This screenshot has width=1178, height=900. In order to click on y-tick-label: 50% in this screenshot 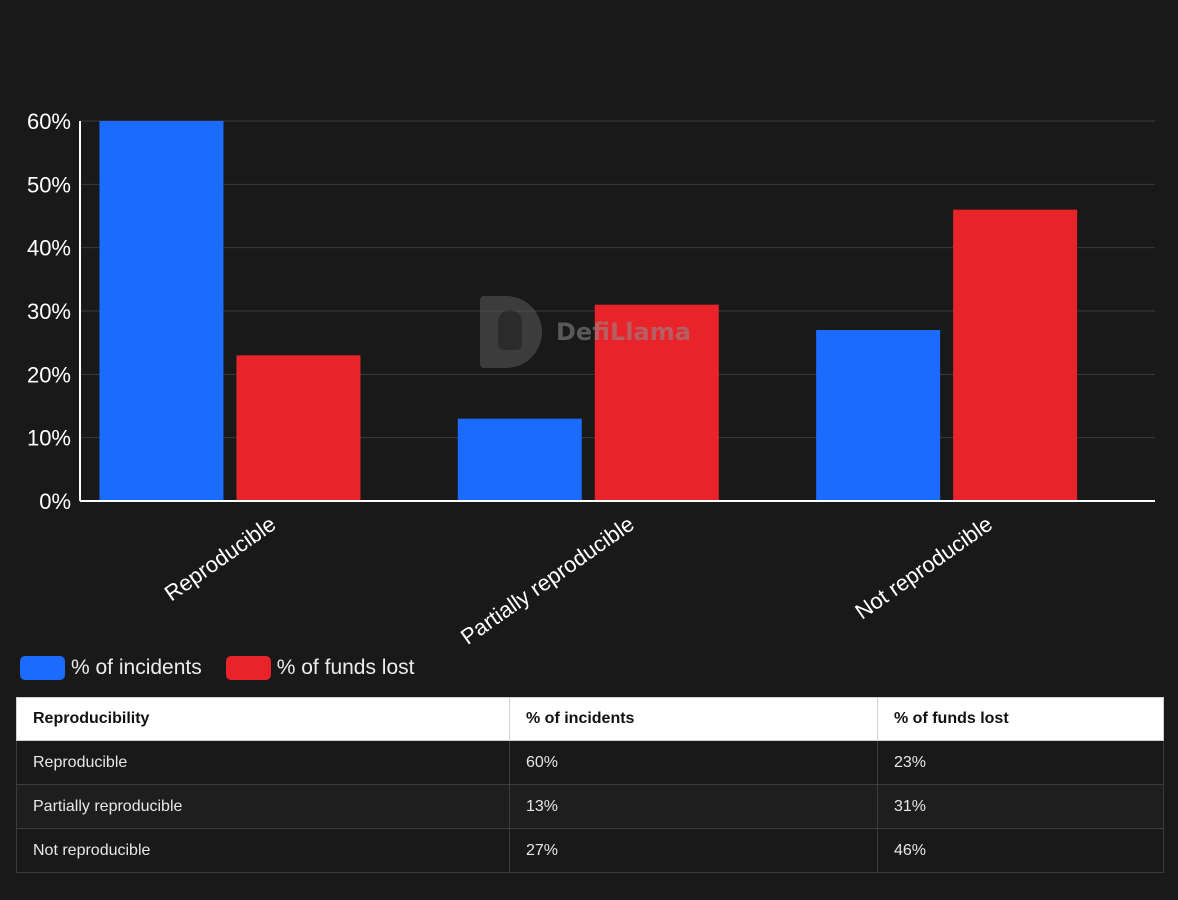, I will do `click(49, 184)`.